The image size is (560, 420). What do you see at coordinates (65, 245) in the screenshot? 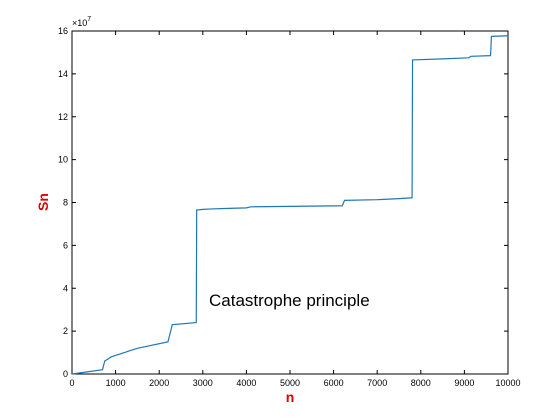
I see `y-tick-label: 6` at bounding box center [65, 245].